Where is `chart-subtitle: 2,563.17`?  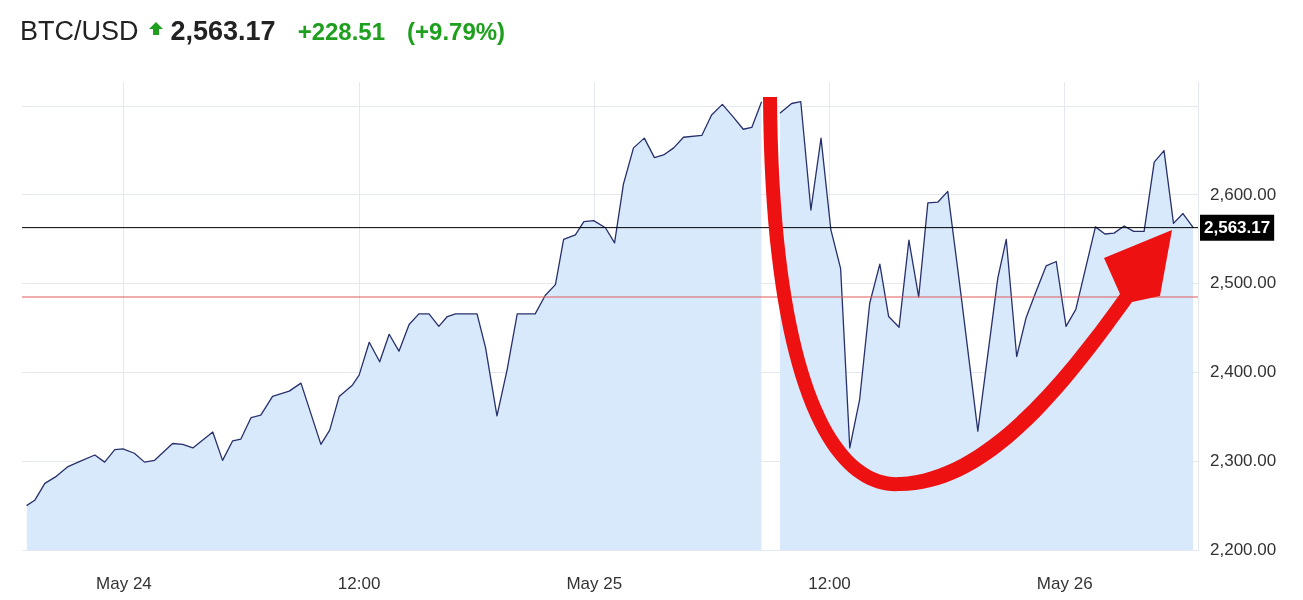 chart-subtitle: 2,563.17 is located at coordinates (223, 31).